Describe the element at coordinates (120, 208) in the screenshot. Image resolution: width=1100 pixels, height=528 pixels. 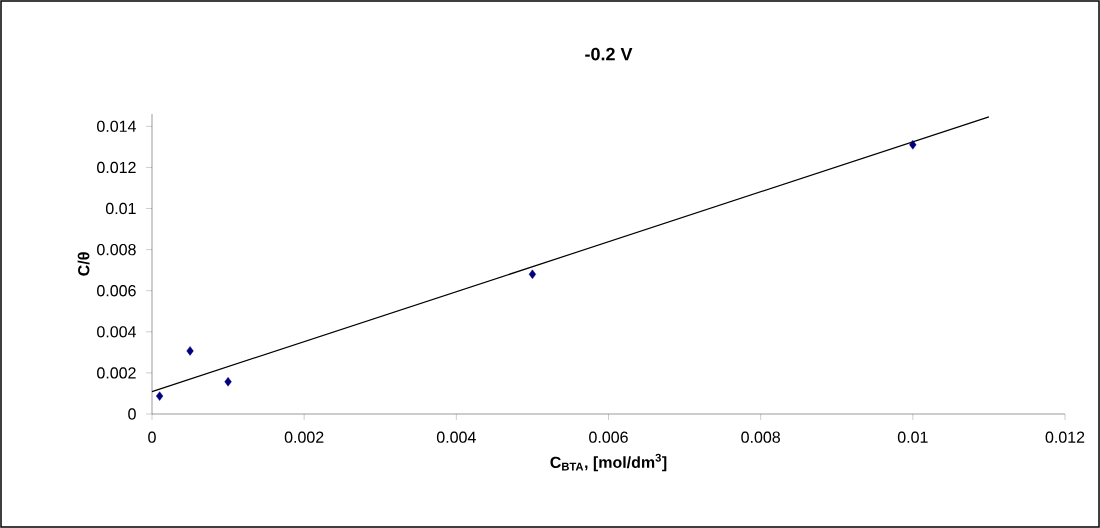
I see `y-tick-label: 0.01` at that location.